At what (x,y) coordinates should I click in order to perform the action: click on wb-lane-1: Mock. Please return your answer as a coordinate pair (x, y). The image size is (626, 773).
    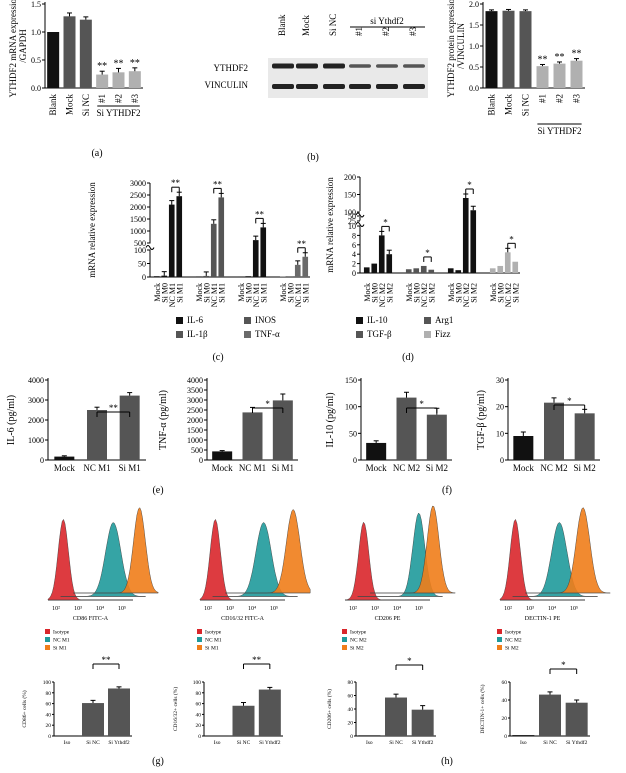
    Looking at the image, I should click on (306, 25).